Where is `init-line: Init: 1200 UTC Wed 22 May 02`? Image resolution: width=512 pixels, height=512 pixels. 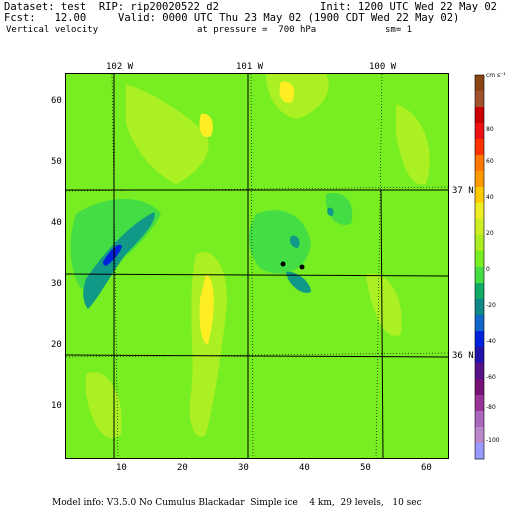
init-line: Init: 1200 UTC Wed 22 May 02 is located at coordinates (409, 7).